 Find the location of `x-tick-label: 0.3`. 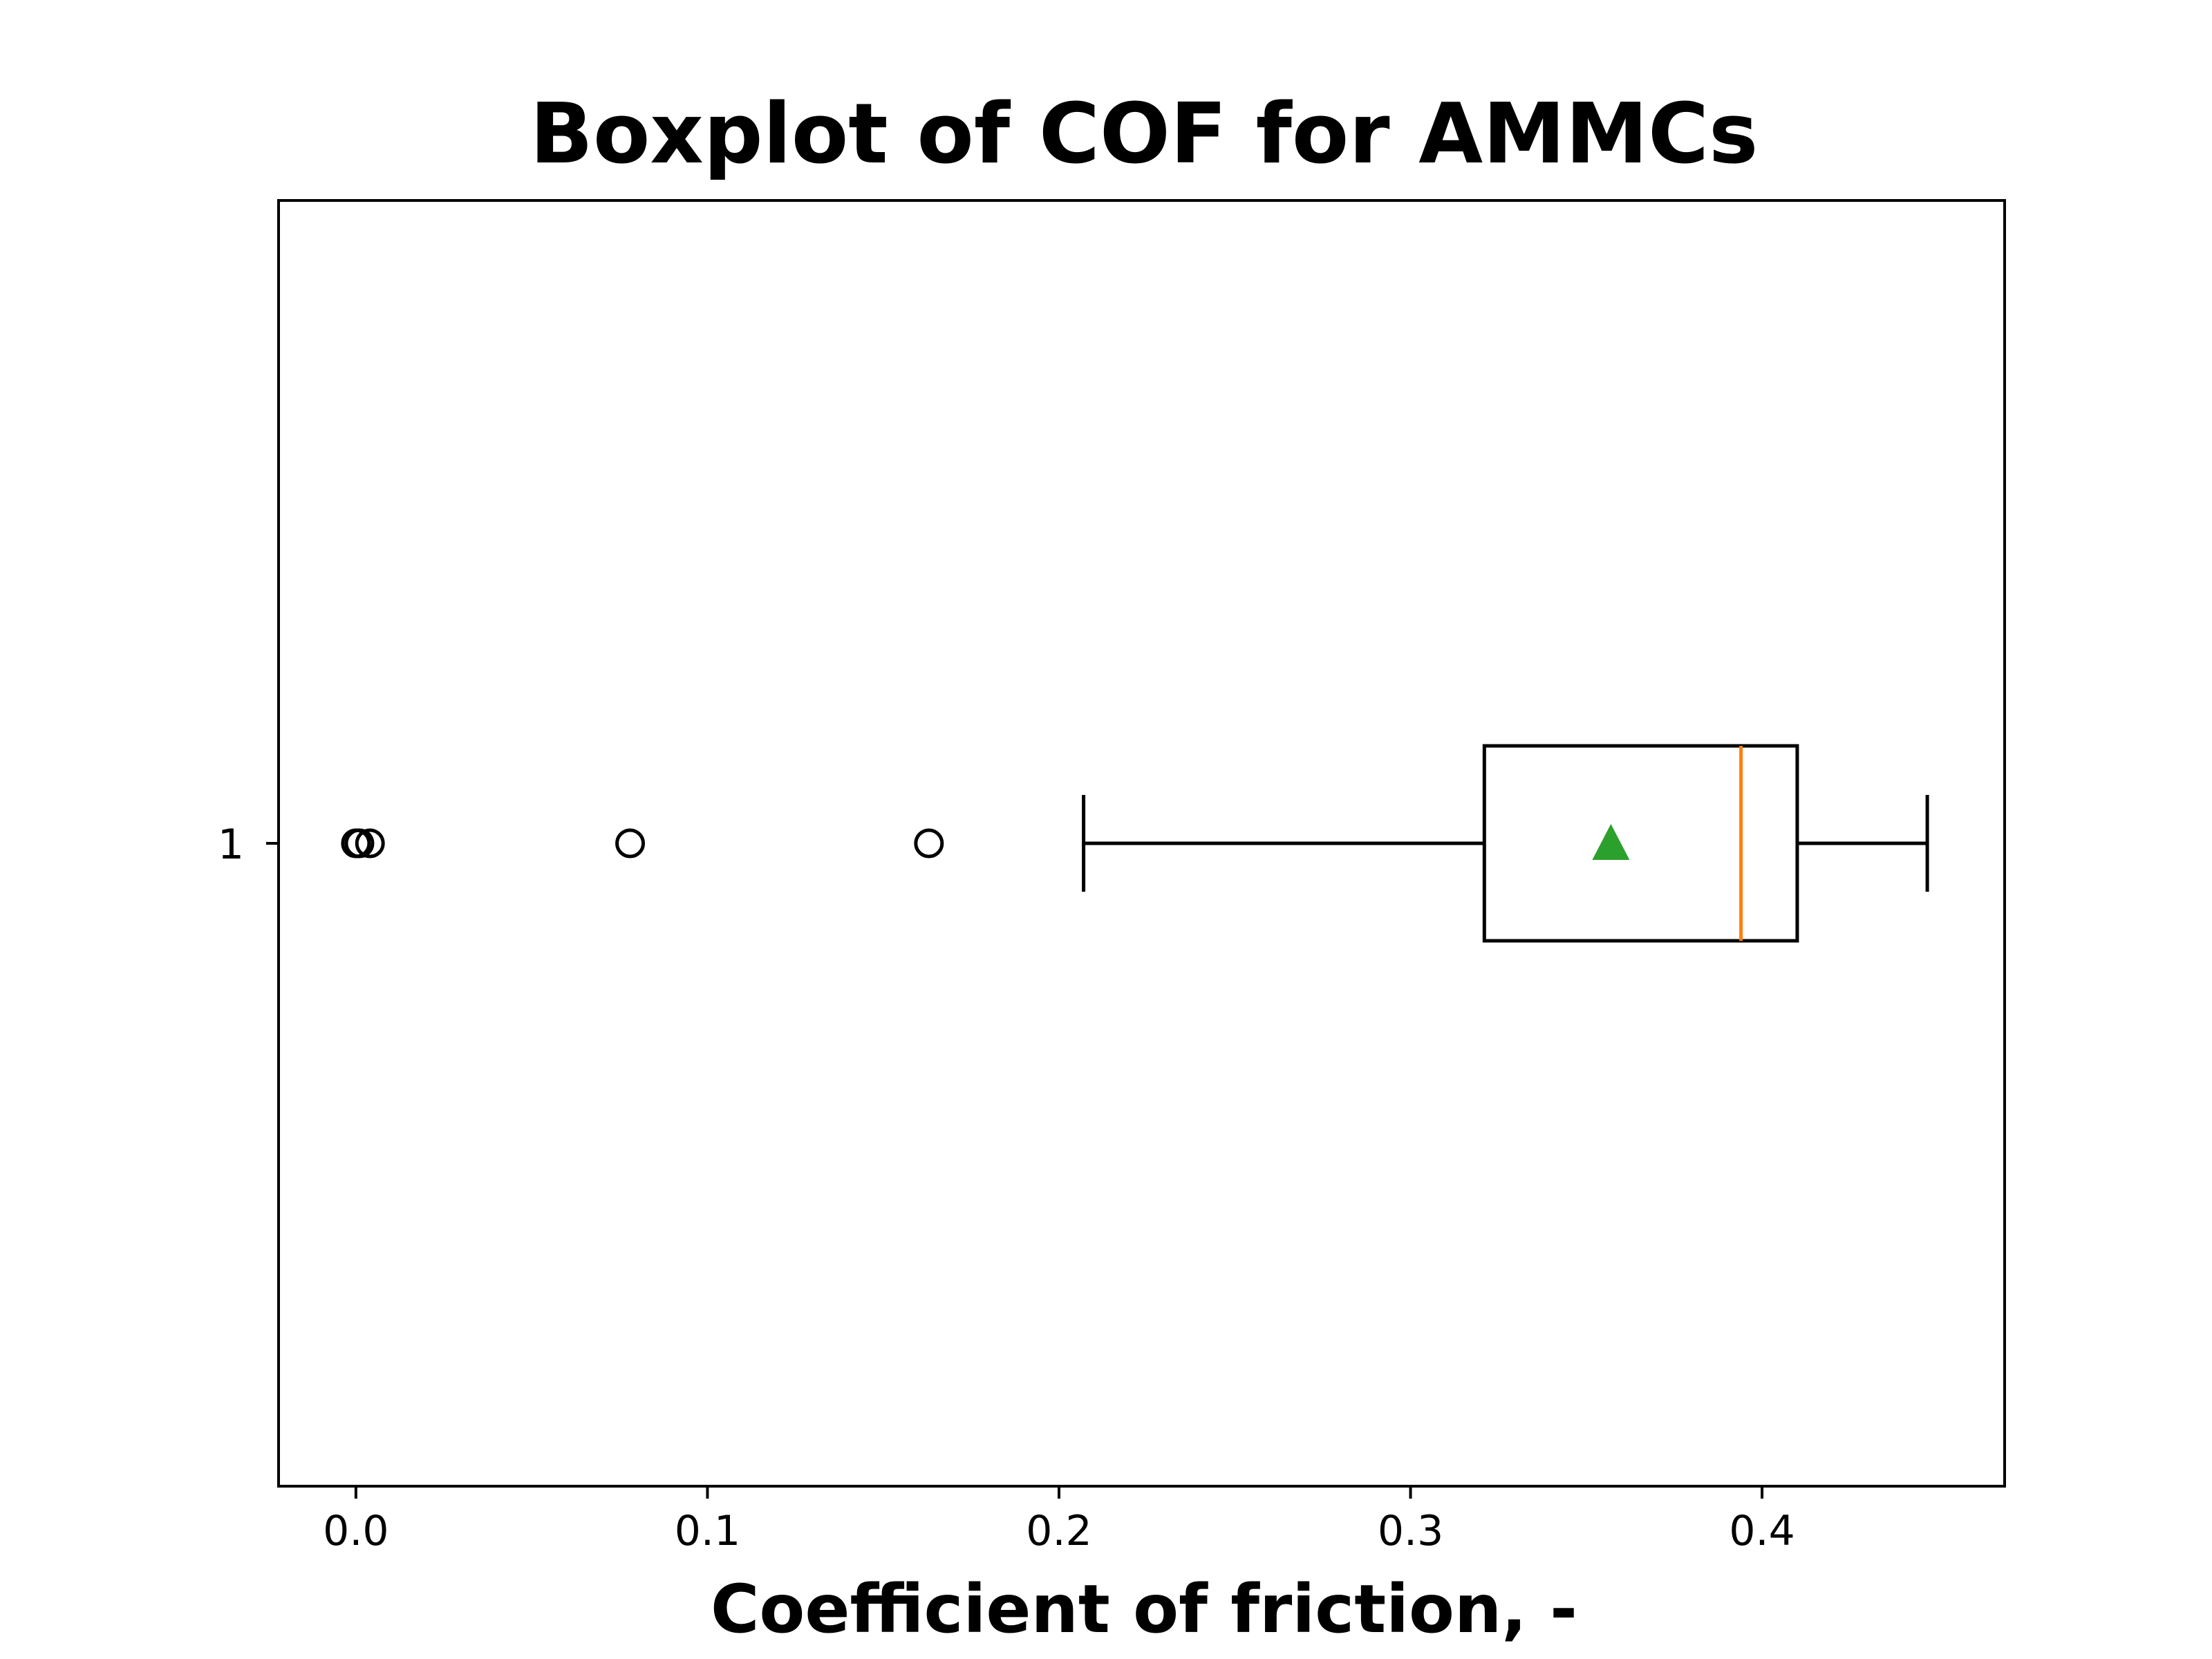

x-tick-label: 0.3 is located at coordinates (1410, 1531).